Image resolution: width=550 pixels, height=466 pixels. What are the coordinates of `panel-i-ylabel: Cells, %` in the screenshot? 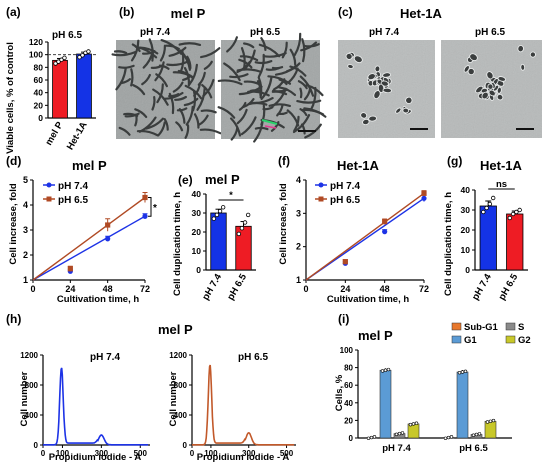 It's located at (339, 392).